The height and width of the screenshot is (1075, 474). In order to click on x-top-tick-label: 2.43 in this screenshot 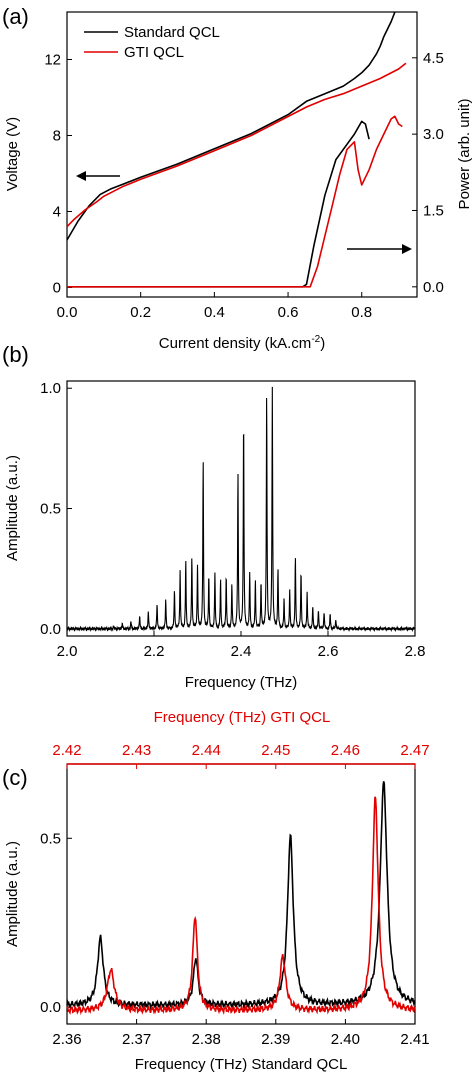, I will do `click(136, 750)`.